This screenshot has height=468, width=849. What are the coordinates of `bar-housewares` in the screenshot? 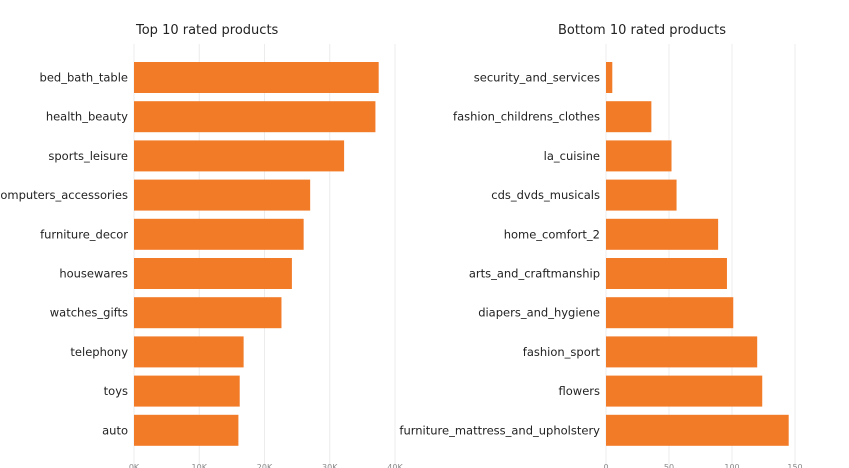 It's located at (213, 273).